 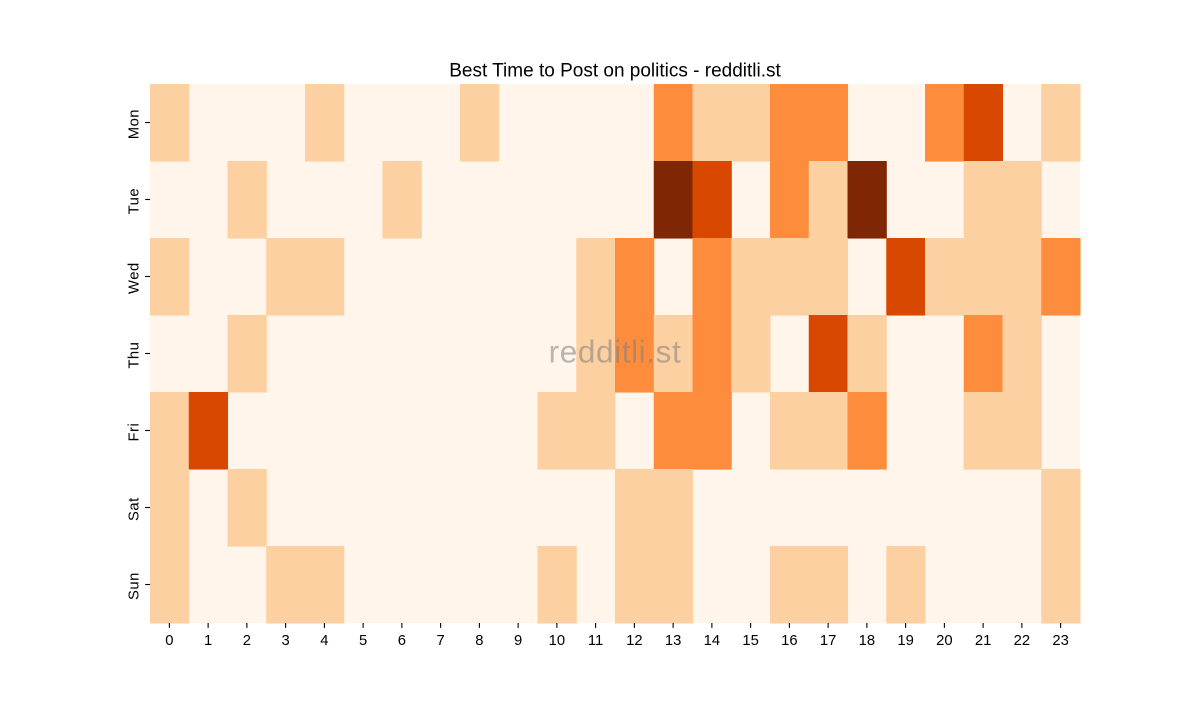 I want to click on svg-text: 13, so click(x=673, y=641).